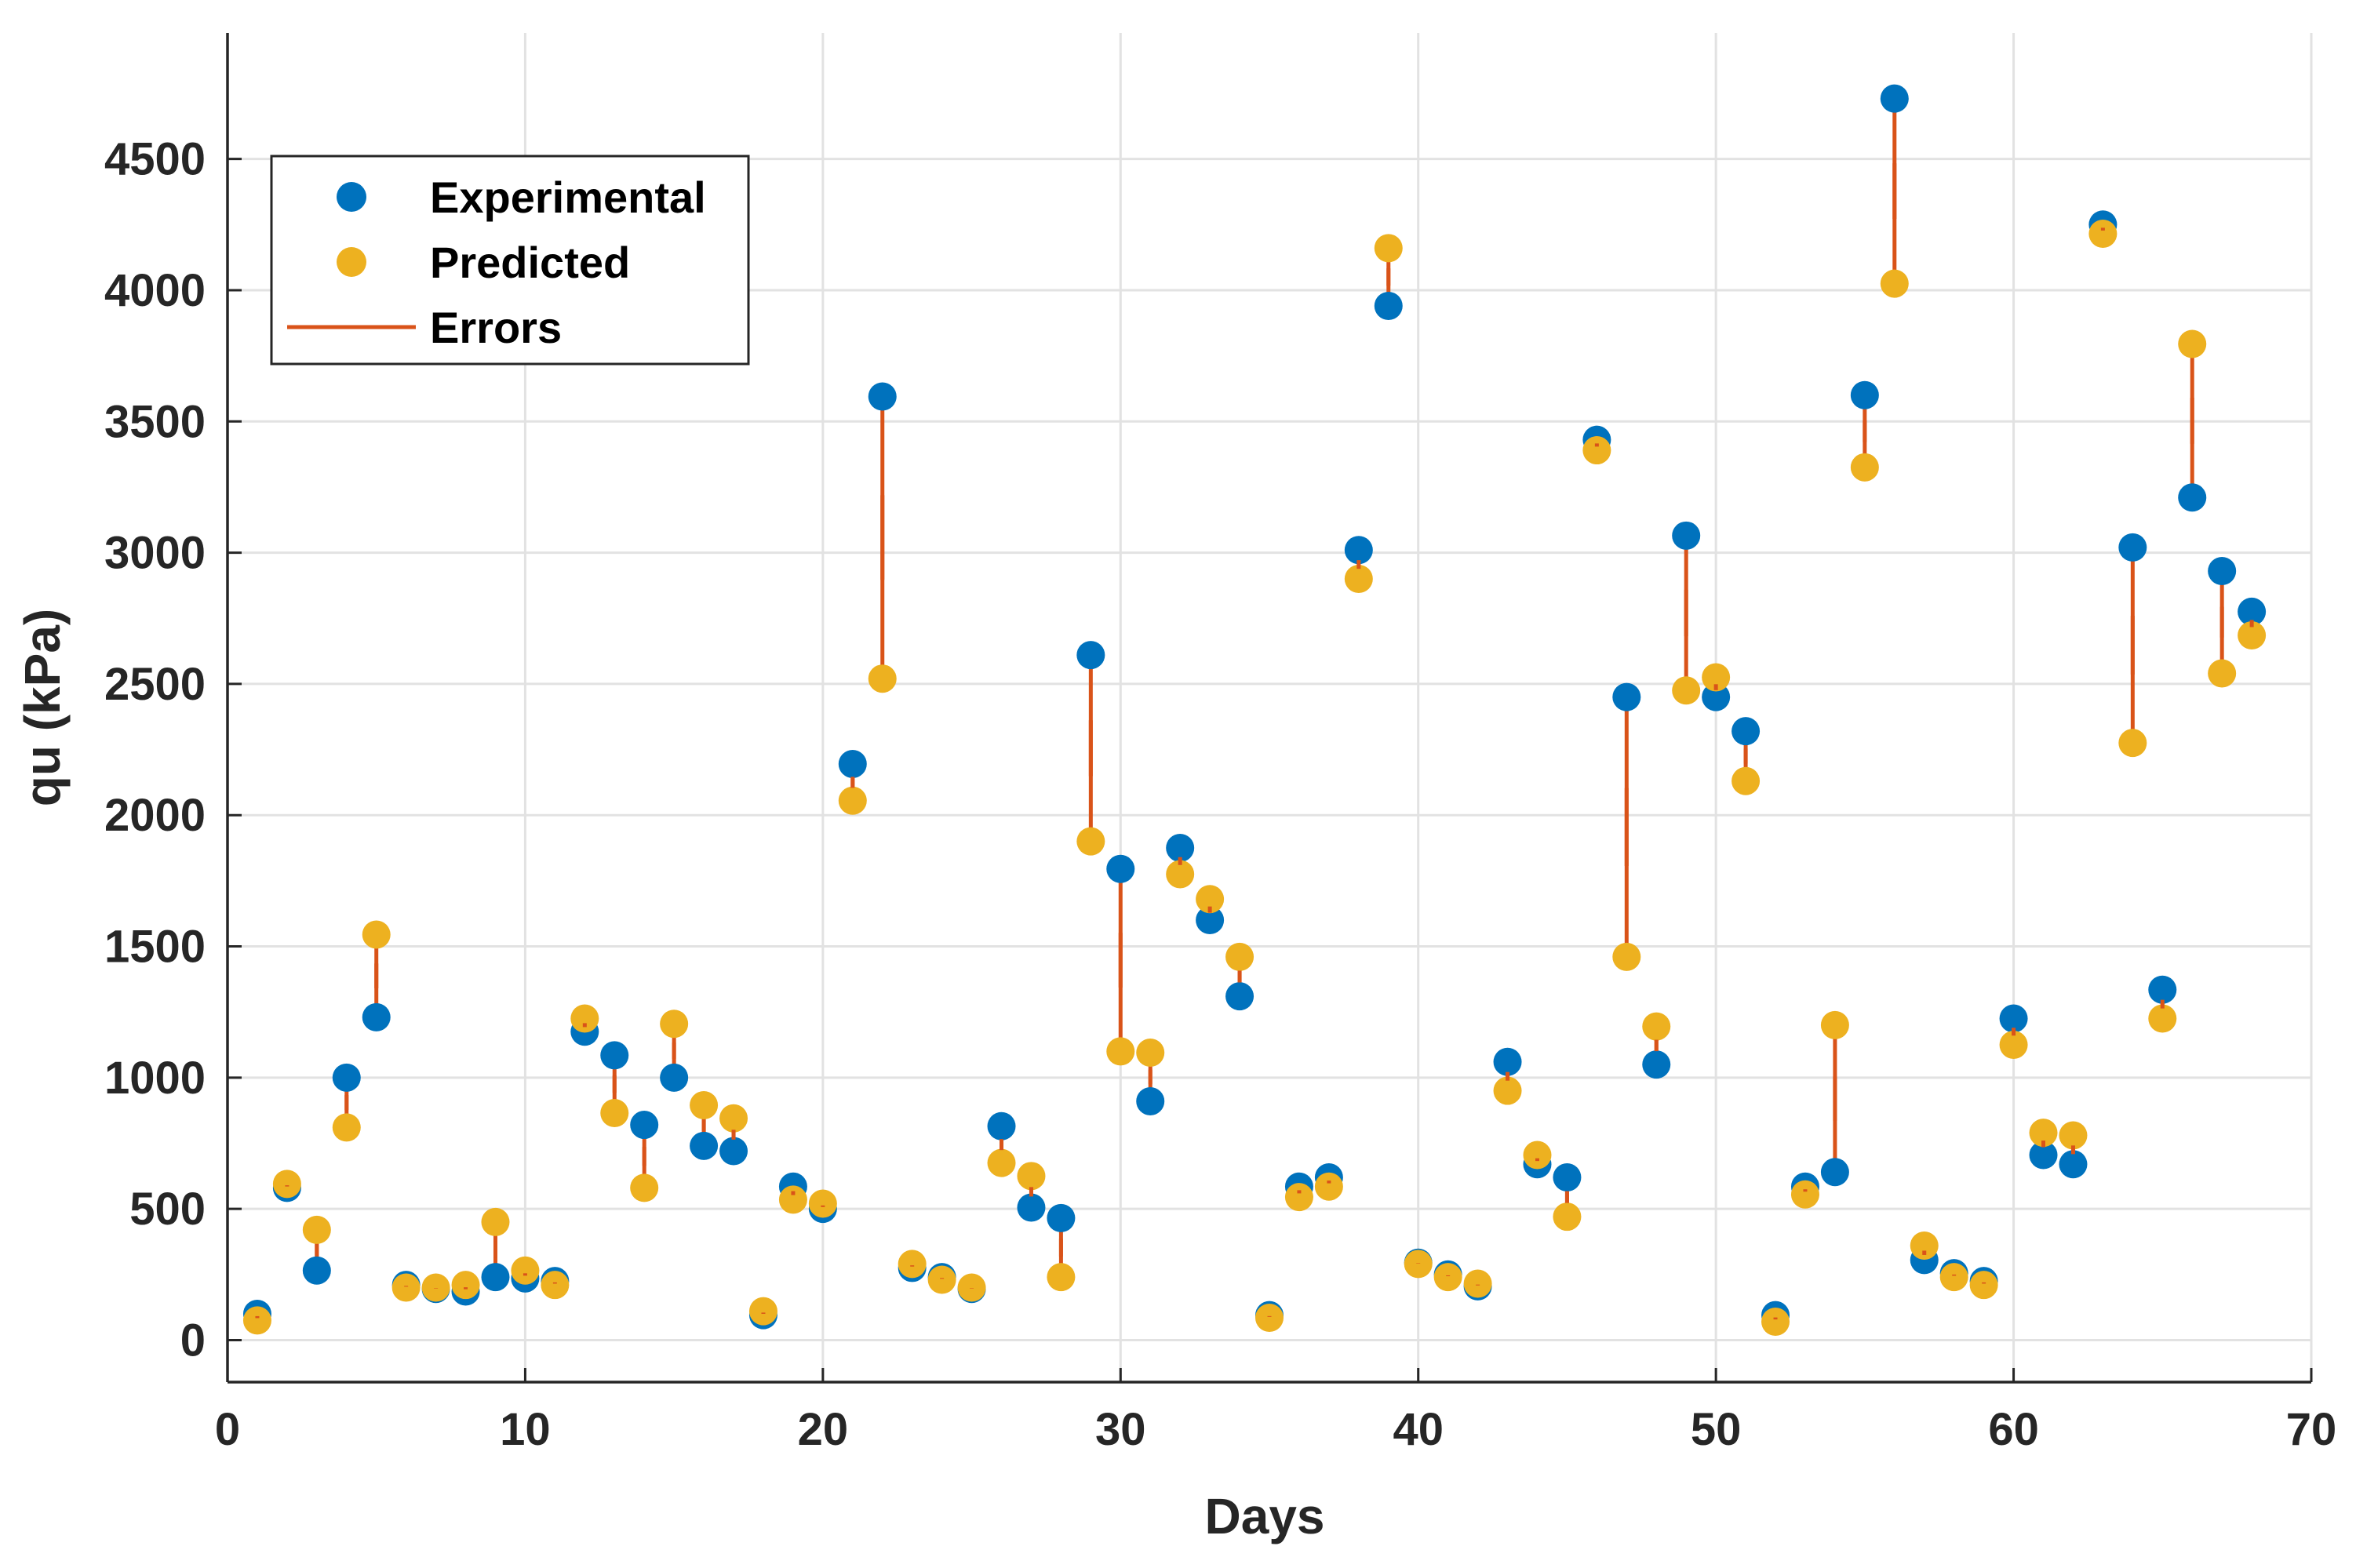  What do you see at coordinates (530, 262) in the screenshot?
I see `legend-predicted-label: Predicted` at bounding box center [530, 262].